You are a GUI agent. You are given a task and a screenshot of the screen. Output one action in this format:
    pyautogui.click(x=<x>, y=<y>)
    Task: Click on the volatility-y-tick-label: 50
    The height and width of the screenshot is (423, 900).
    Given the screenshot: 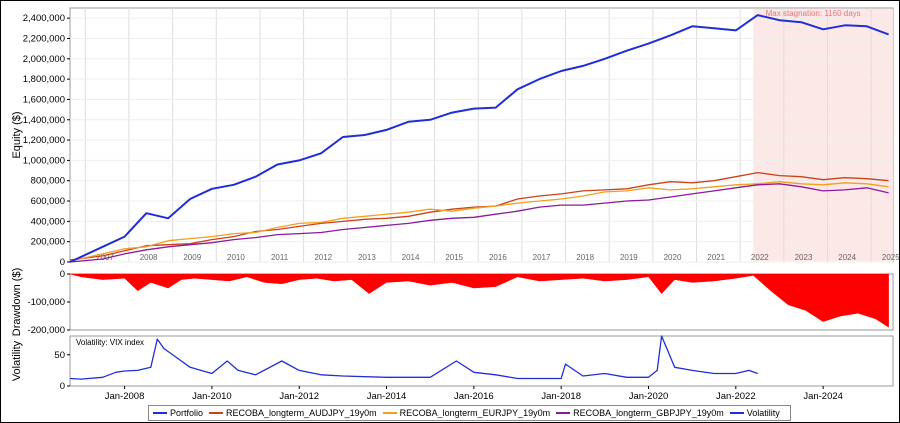 What is the action you would take?
    pyautogui.click(x=59, y=355)
    